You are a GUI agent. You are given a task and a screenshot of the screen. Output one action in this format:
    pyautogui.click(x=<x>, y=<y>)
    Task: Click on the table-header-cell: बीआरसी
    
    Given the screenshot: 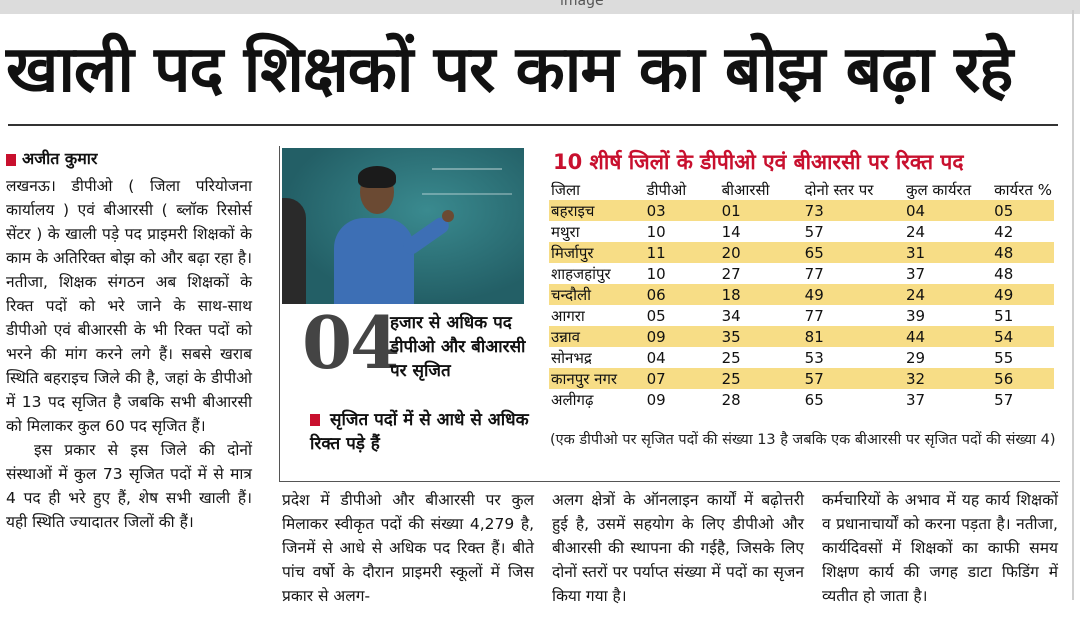 What is the action you would take?
    pyautogui.click(x=745, y=189)
    